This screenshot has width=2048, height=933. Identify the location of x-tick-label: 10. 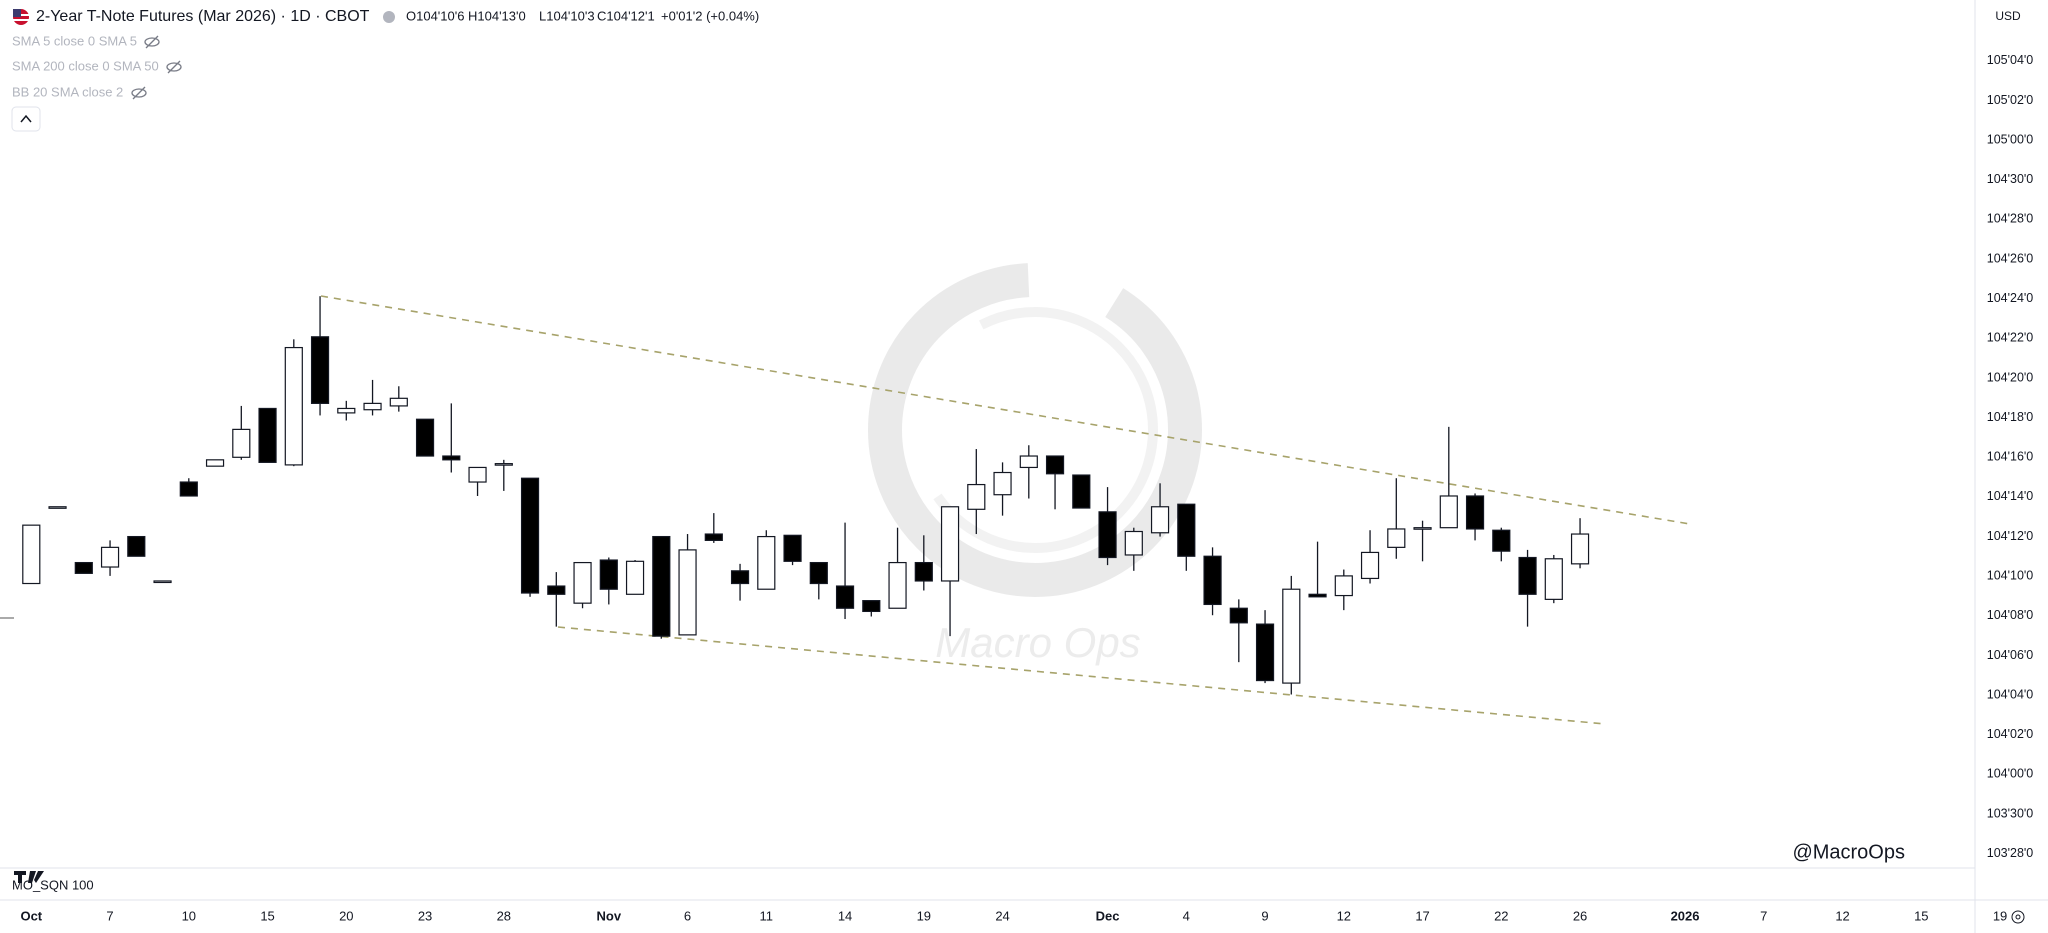
(189, 915).